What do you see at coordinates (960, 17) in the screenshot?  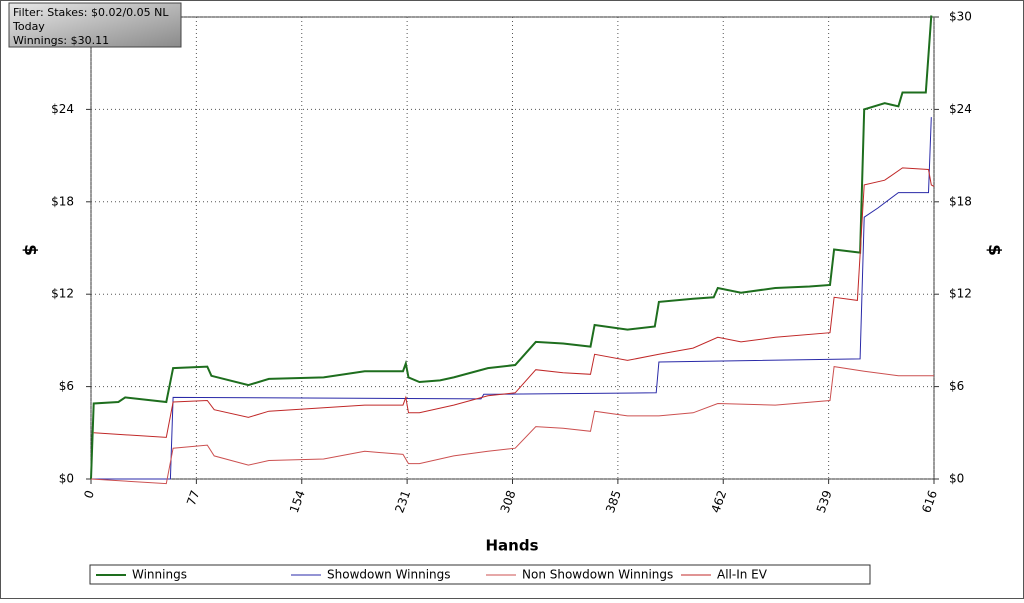 I see `y2-tick-label: $30` at bounding box center [960, 17].